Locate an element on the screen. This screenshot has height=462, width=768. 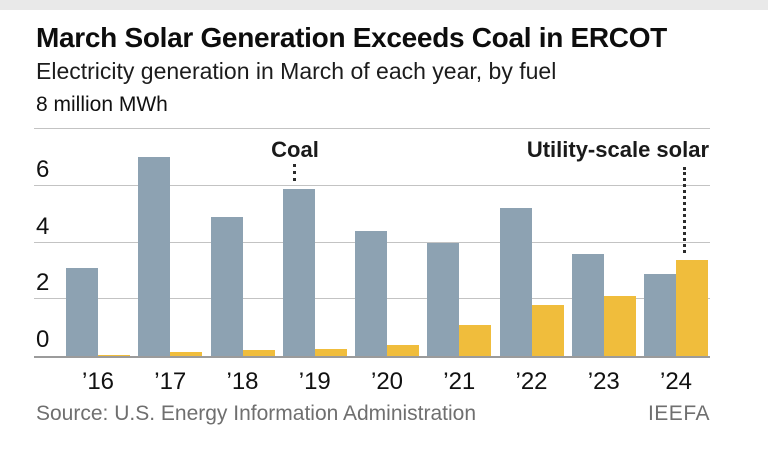
bar-group-18: ’18 is located at coordinates (242, 262).